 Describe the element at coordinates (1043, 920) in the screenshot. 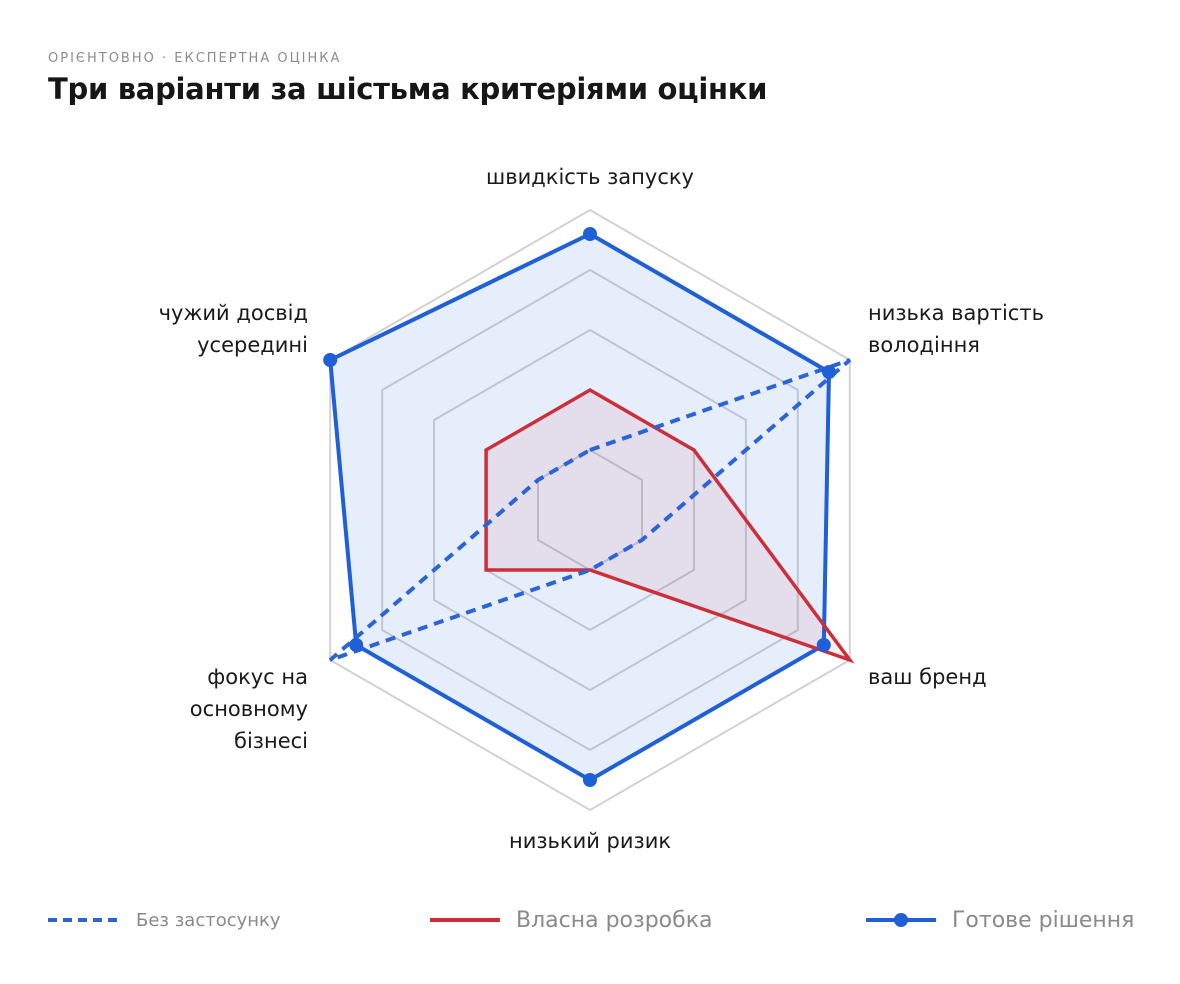

I see `legend-label: Готове рішення` at that location.